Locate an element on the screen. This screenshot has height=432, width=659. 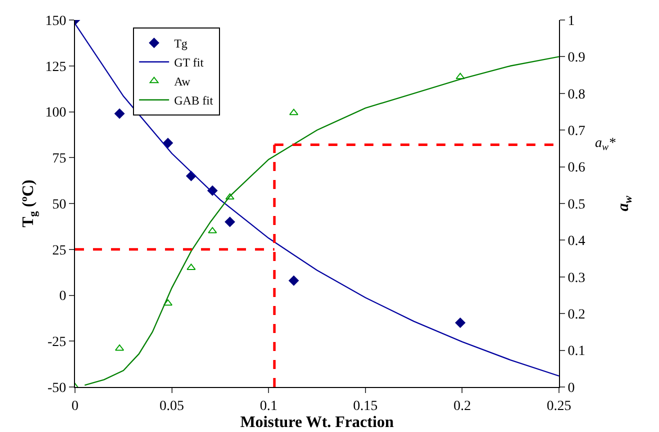
y2-tick-label: 0.4 is located at coordinates (577, 242).